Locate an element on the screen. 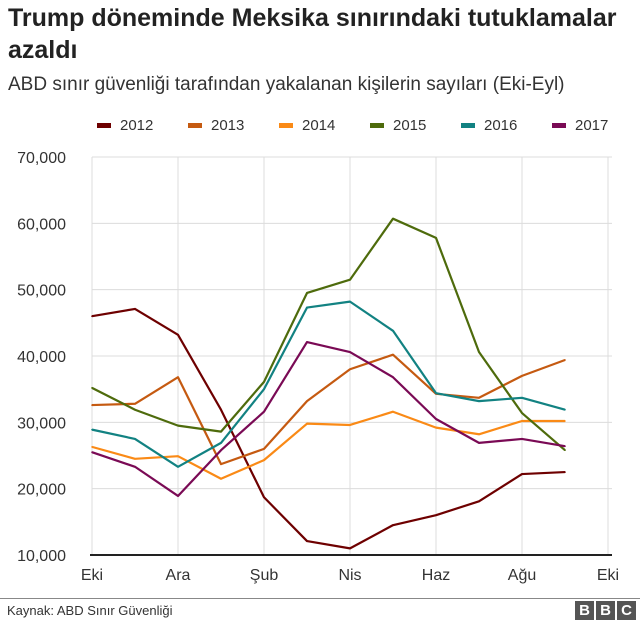  legend-item: 2017 is located at coordinates (596, 125).